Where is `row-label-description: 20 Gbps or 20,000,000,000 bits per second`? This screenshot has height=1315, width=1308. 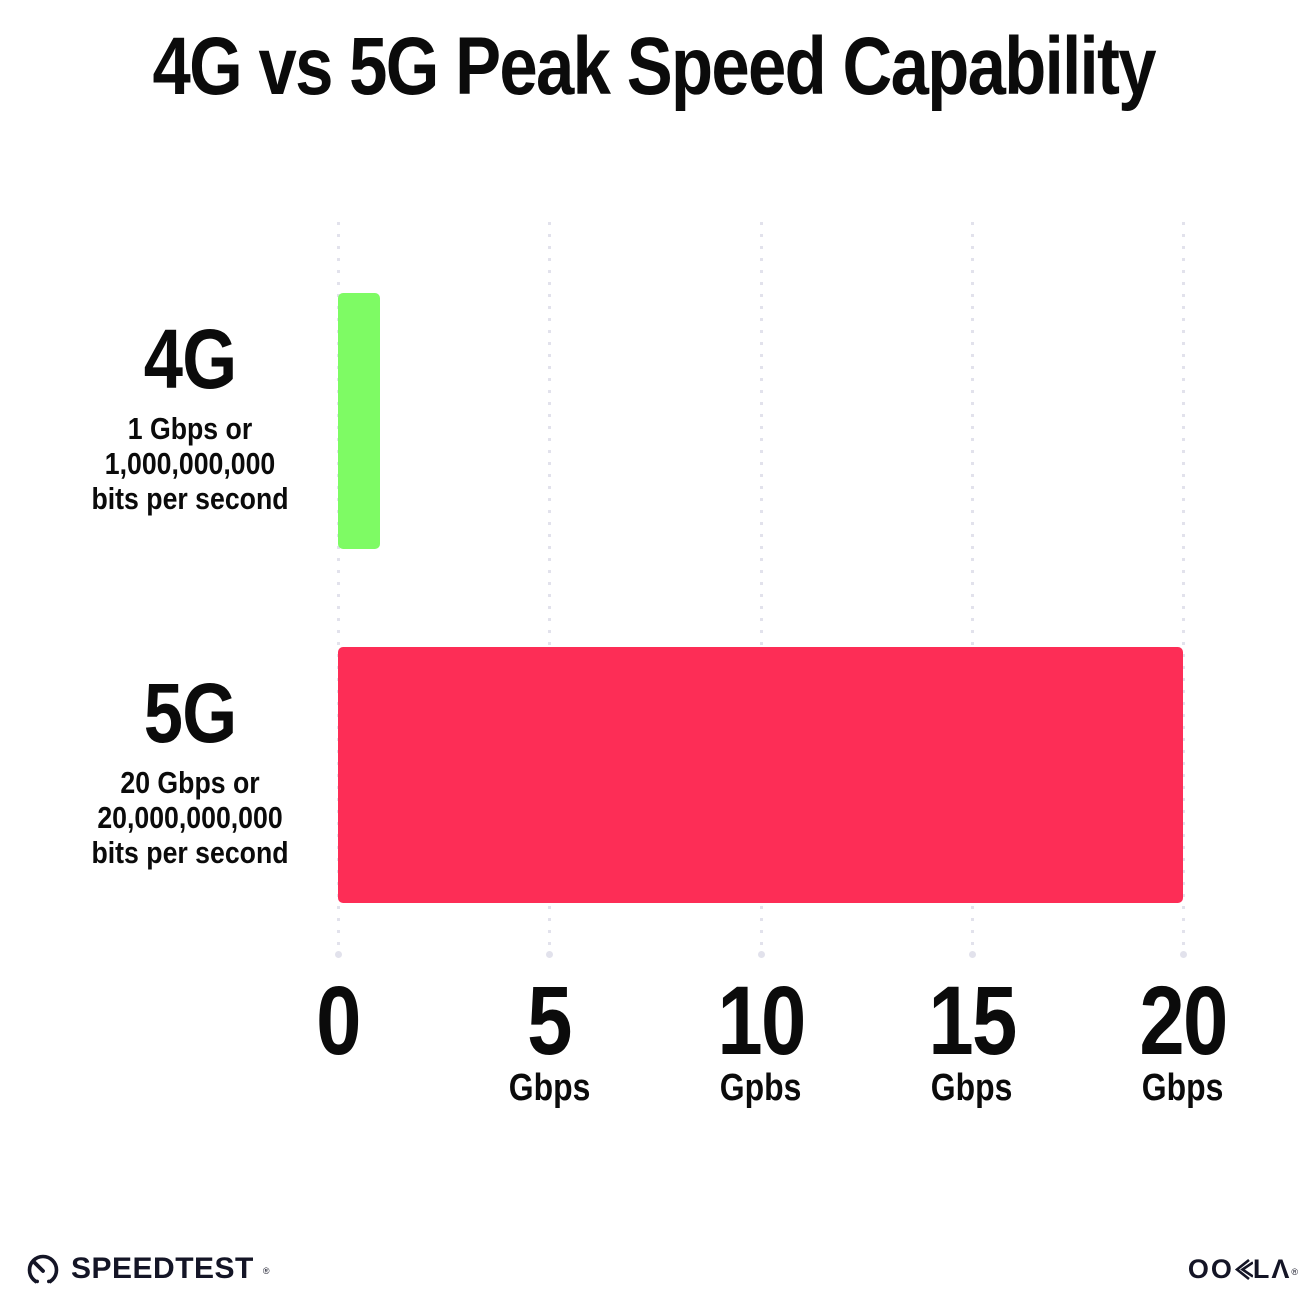 row-label-description: 20 Gbps or 20,000,000,000 bits per second is located at coordinates (190, 817).